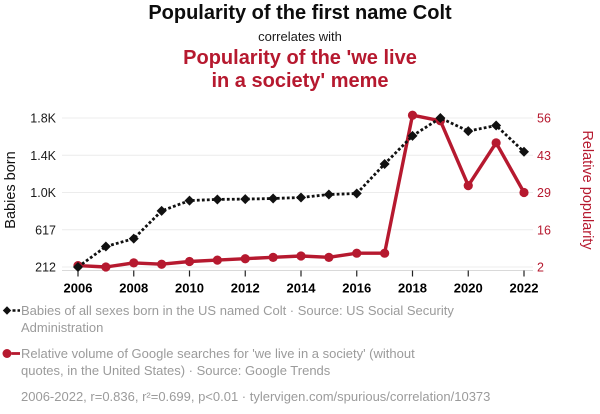 The image size is (600, 414). Describe the element at coordinates (45, 268) in the screenshot. I see `left-axis-tick-label: 212` at that location.